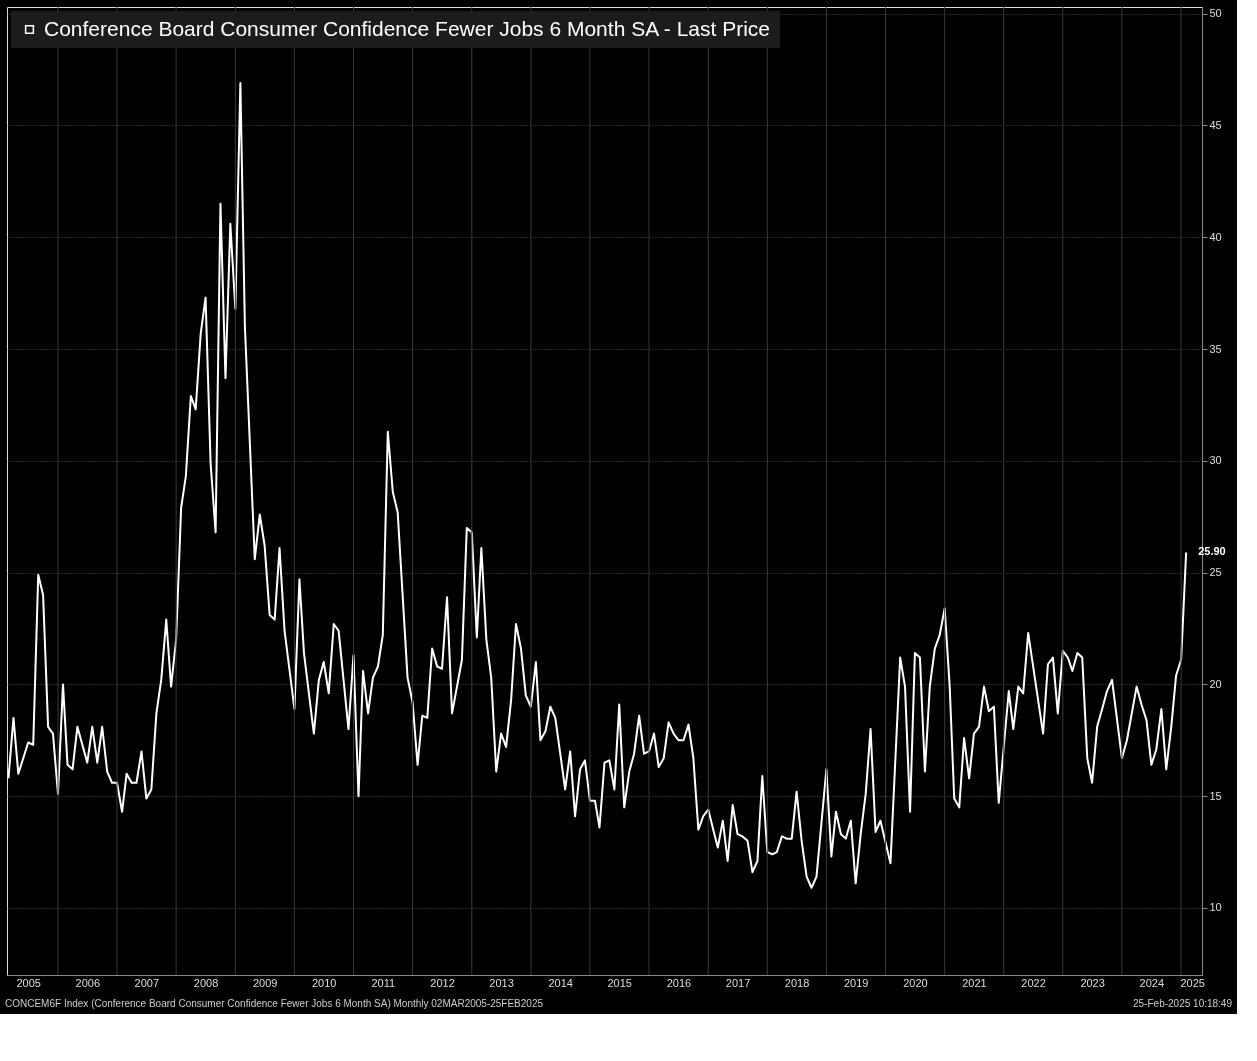 Image resolution: width=1257 pixels, height=1061 pixels. Describe the element at coordinates (1215, 795) in the screenshot. I see `y-tick-label: 15` at that location.